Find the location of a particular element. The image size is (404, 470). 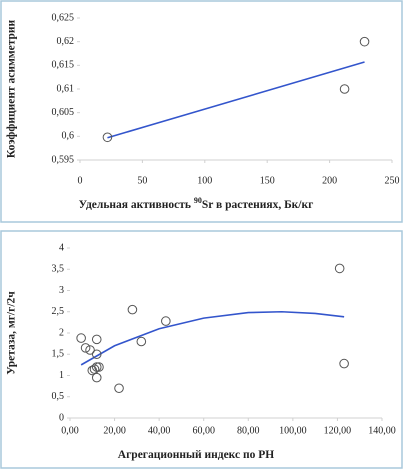

x-axis-title-part: Агрегационный индекс по PH is located at coordinates (196, 455).